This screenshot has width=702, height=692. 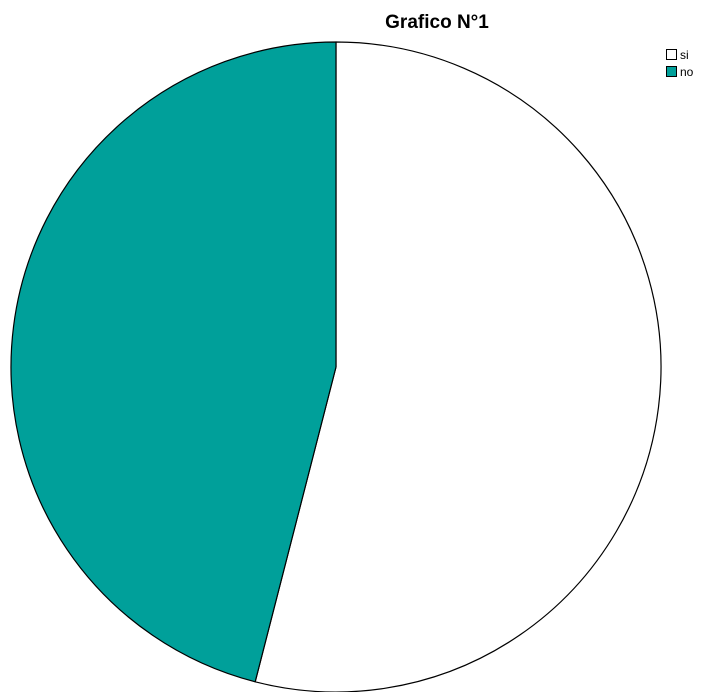 What do you see at coordinates (687, 71) in the screenshot?
I see `legend-label-no: no` at bounding box center [687, 71].